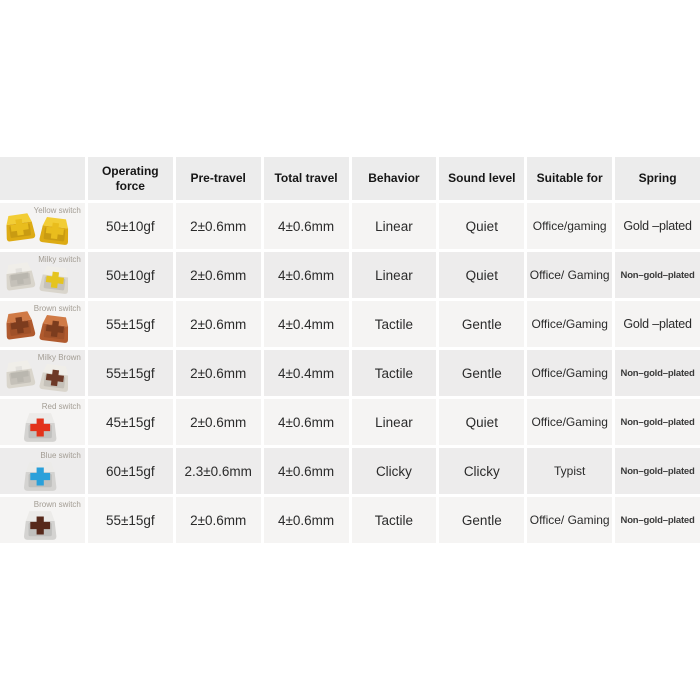 This screenshot has height=700, width=700. I want to click on switch-name-label: Milky Brown, so click(59, 357).